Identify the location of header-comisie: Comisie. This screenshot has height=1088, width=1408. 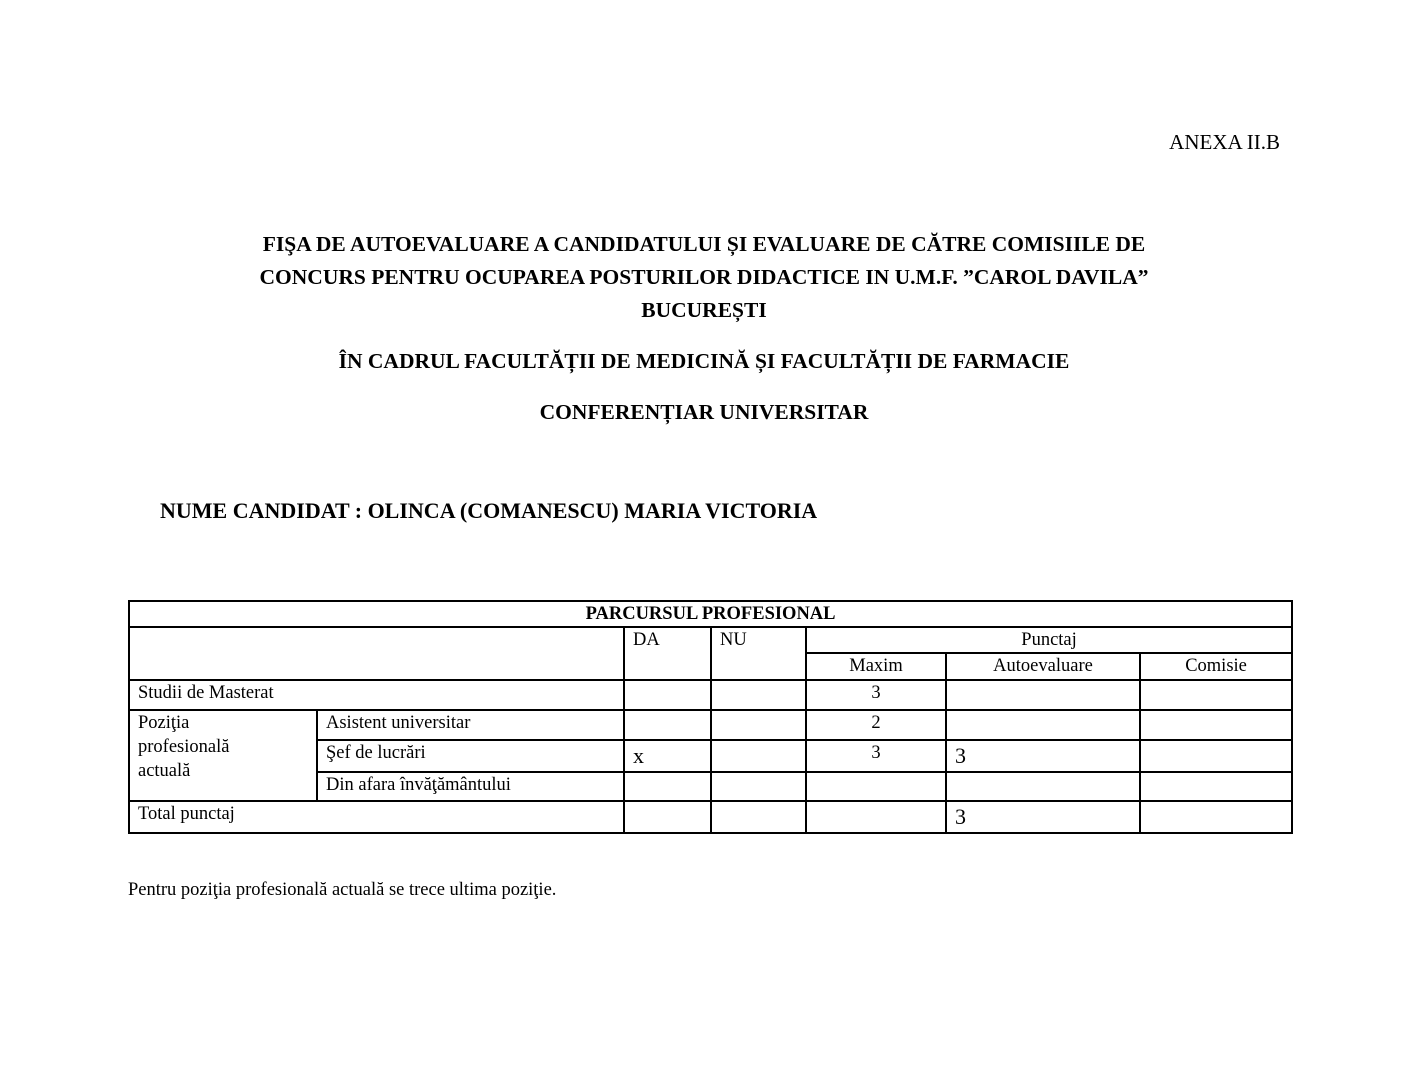
(1216, 666).